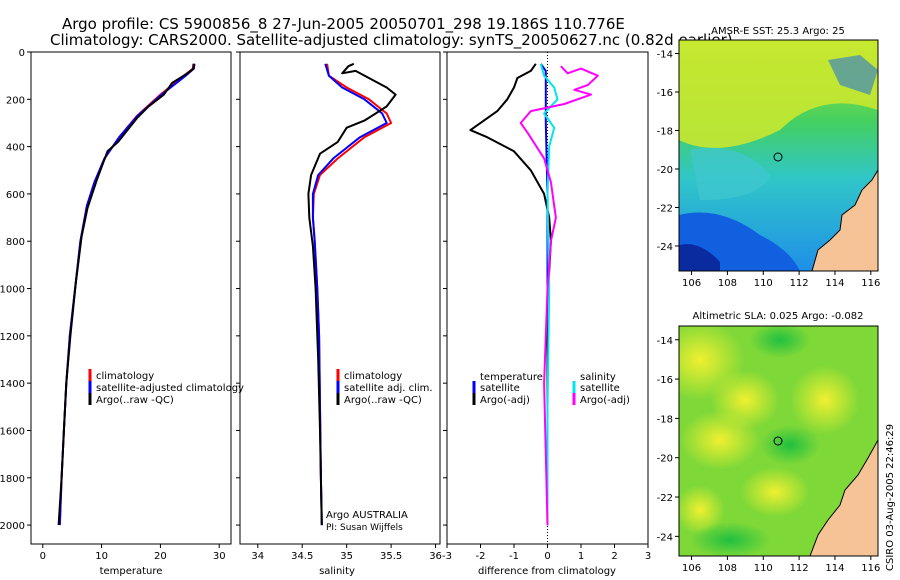 The image size is (900, 580). I want to click on x-tick-label: -1, so click(514, 556).